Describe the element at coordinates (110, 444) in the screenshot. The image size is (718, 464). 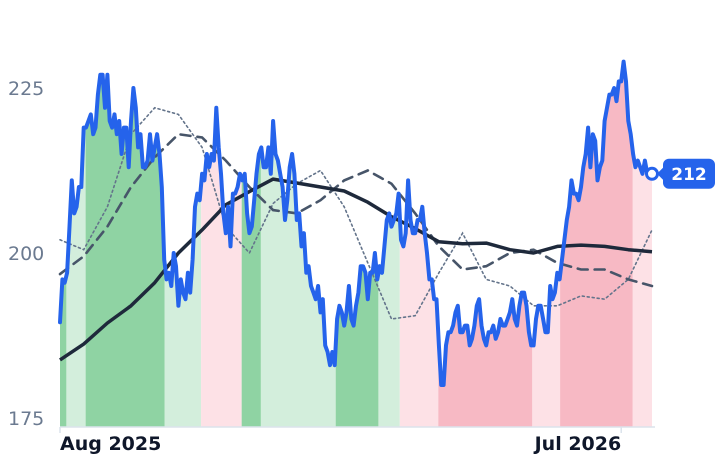
I see `x-tick-label-0: Aug 2025` at that location.